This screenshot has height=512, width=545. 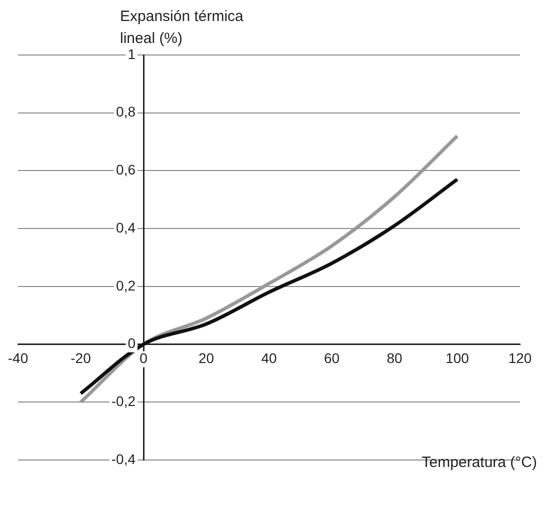 What do you see at coordinates (458, 358) in the screenshot?
I see `x-tick-label: 100` at bounding box center [458, 358].